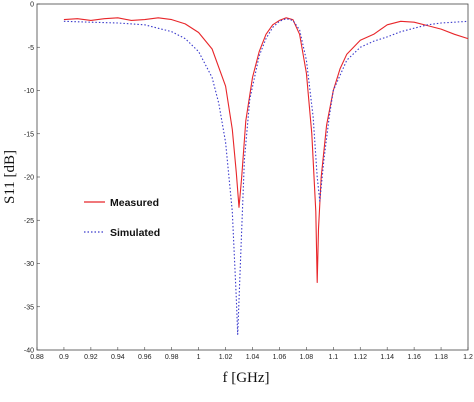 This screenshot has height=402, width=474. Describe the element at coordinates (226, 357) in the screenshot. I see `x-tick-label: 1.02` at that location.